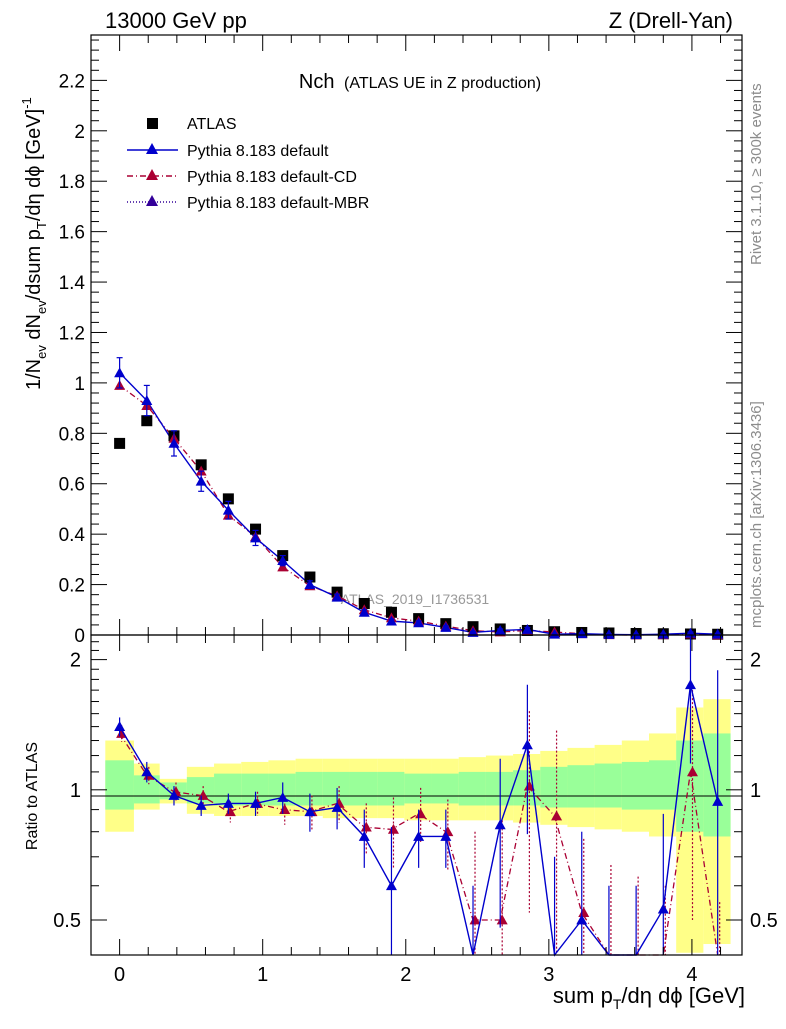  I want to click on main-y-tick-label: 2, so click(79, 132).